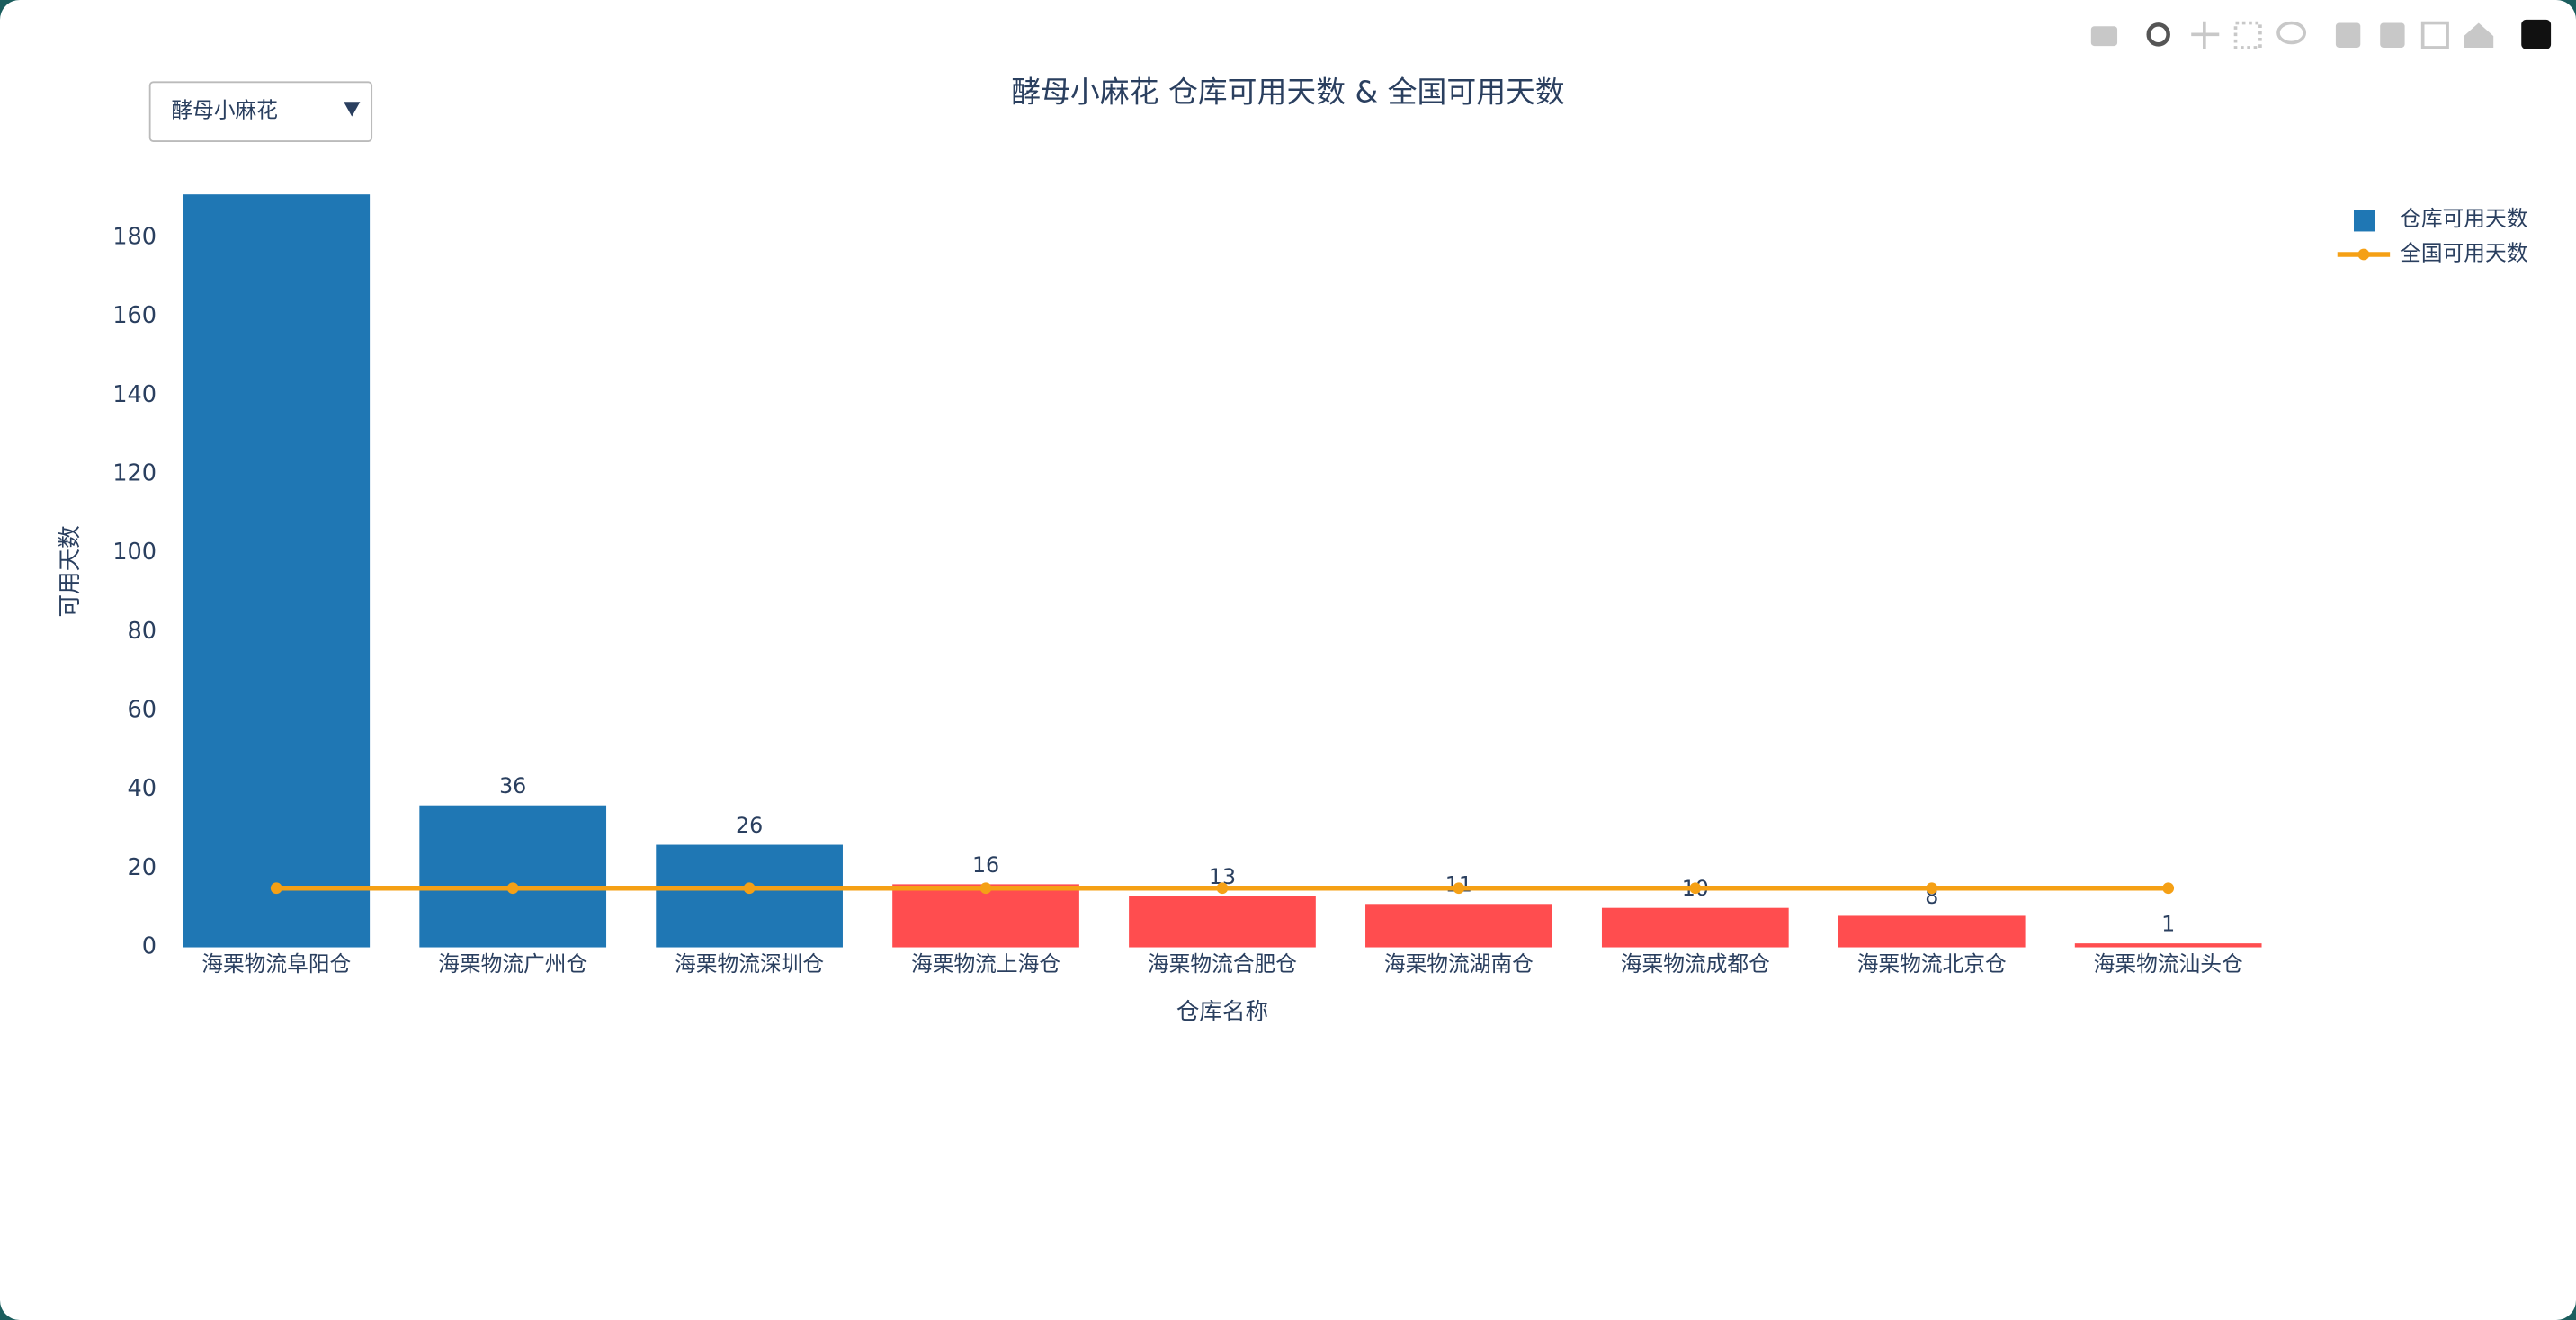 The height and width of the screenshot is (1320, 2576). What do you see at coordinates (134, 394) in the screenshot?
I see `y-tick-label: 140` at bounding box center [134, 394].